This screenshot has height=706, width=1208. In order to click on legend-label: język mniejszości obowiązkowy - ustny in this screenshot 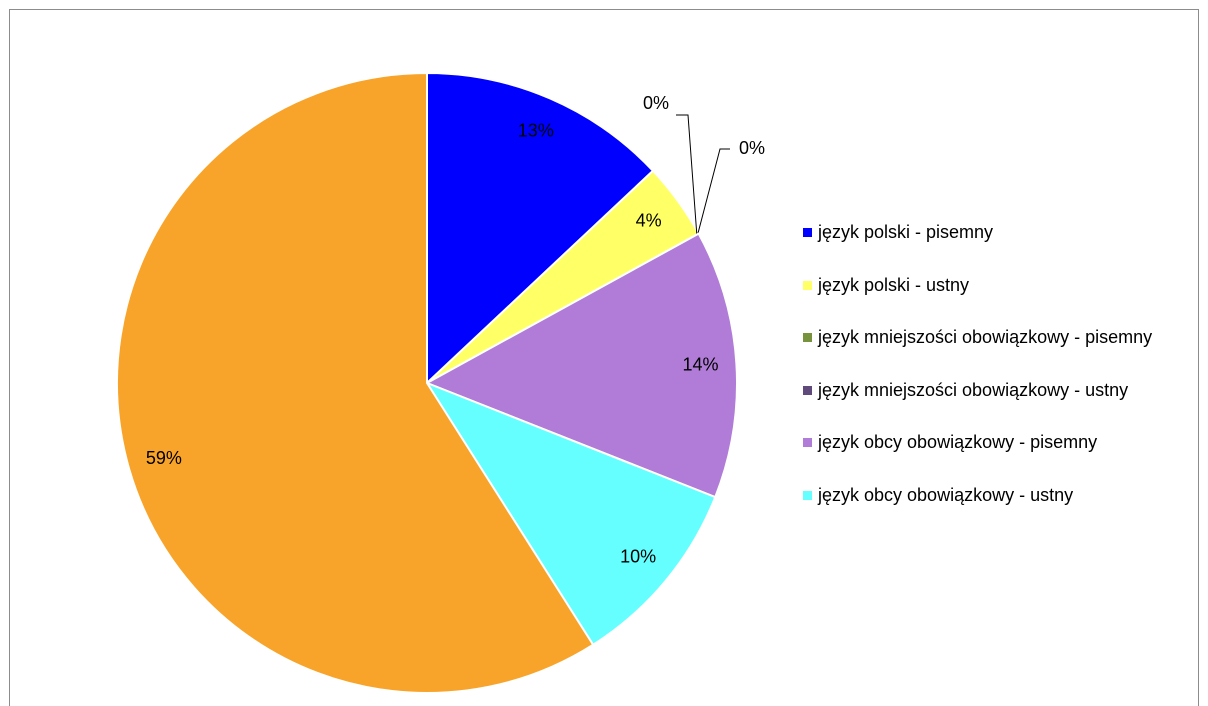, I will do `click(973, 389)`.